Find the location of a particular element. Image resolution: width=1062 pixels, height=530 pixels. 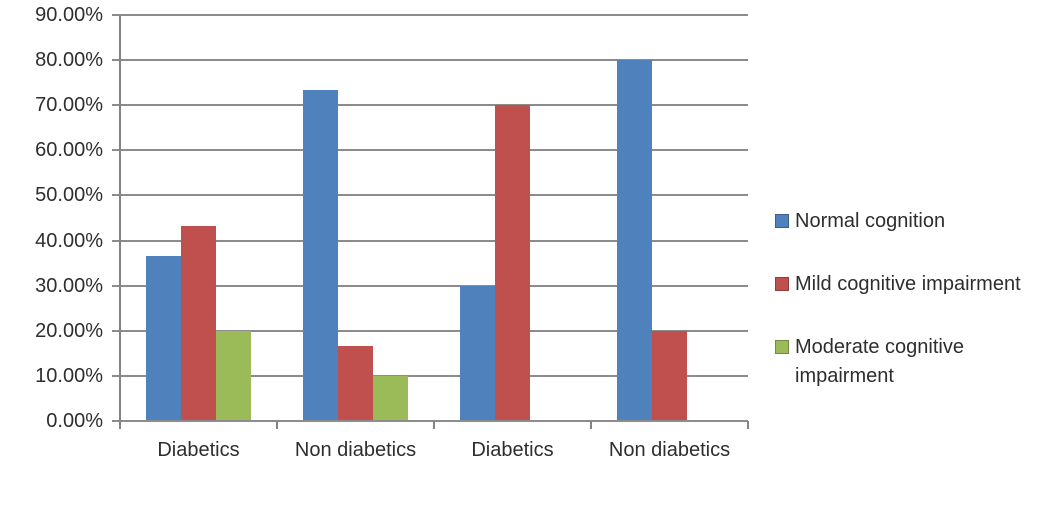

y-axis-tick-label: 10.00% is located at coordinates (69, 375).